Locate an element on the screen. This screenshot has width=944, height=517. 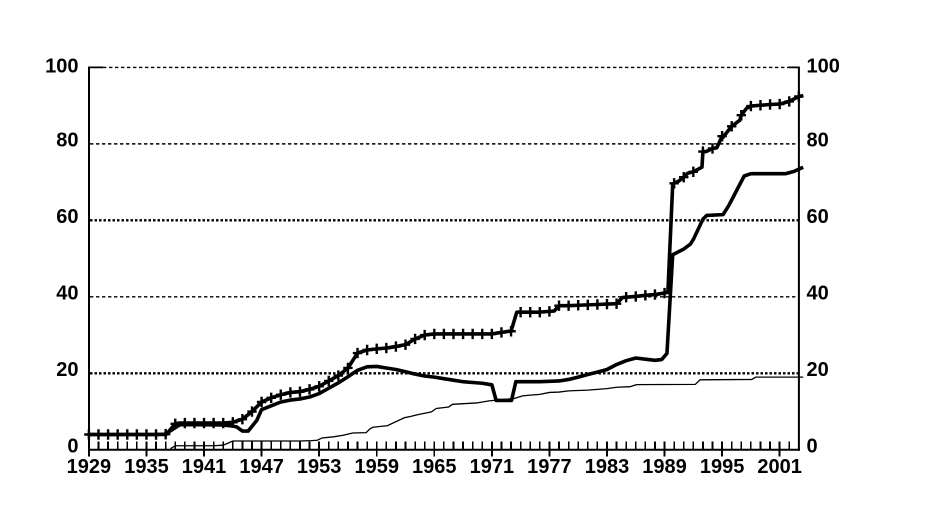
svg-text: 1989 is located at coordinates (664, 467).